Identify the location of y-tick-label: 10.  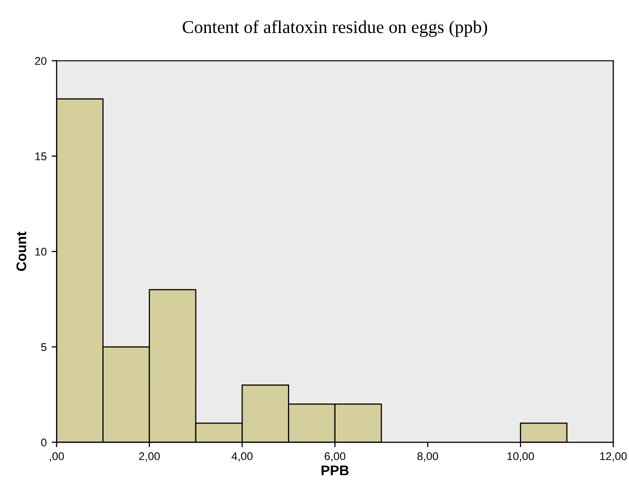
(40, 252).